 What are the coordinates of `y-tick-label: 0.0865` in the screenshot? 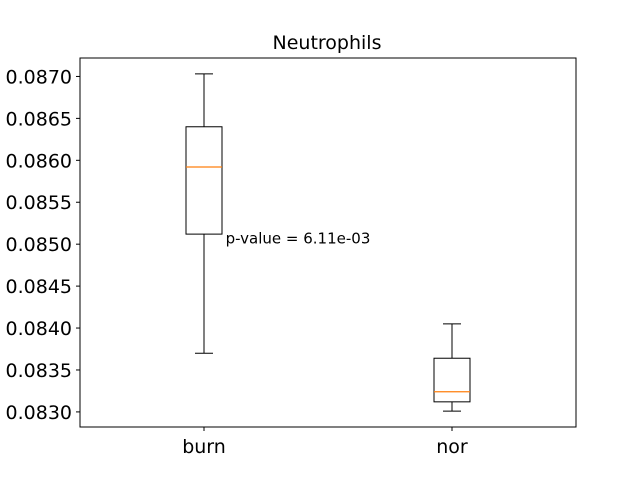 It's located at (39, 119).